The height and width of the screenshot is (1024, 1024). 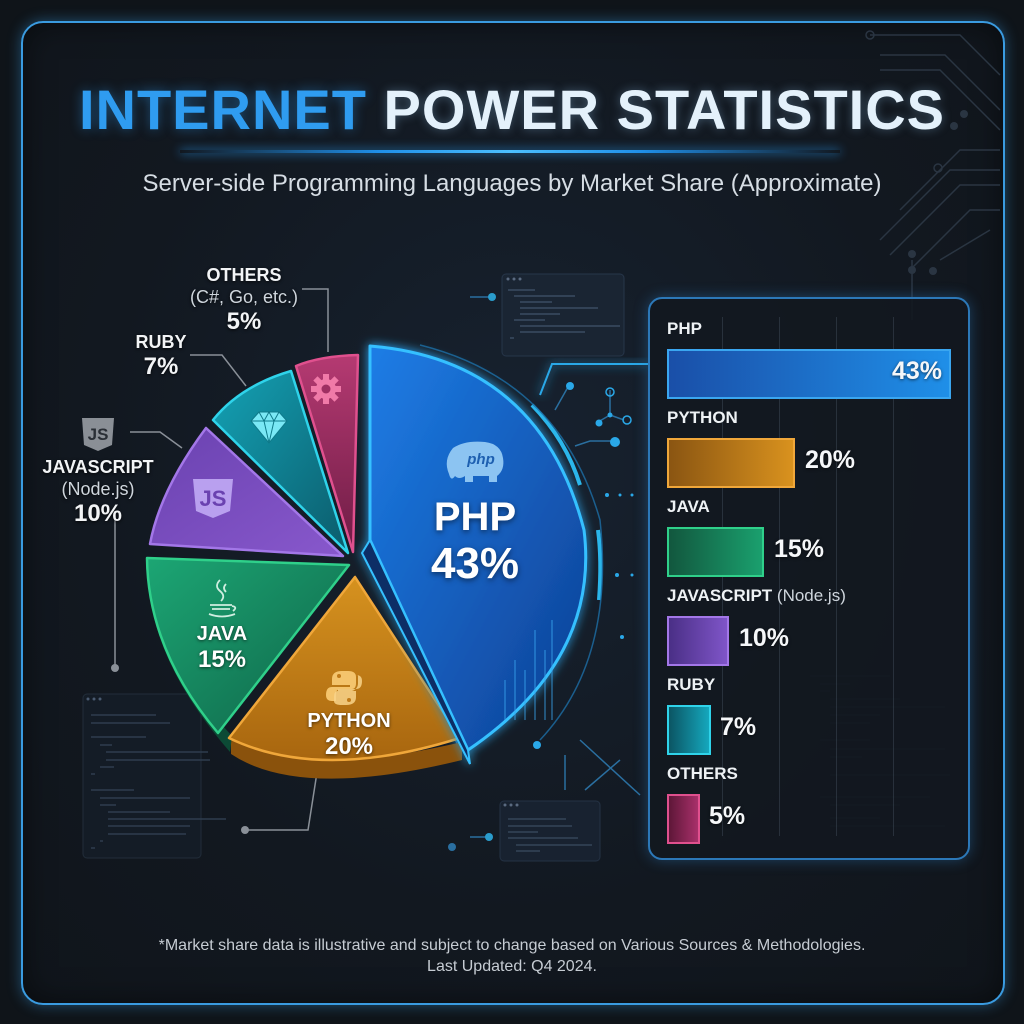 What do you see at coordinates (698, 641) in the screenshot?
I see `bar-javascript` at bounding box center [698, 641].